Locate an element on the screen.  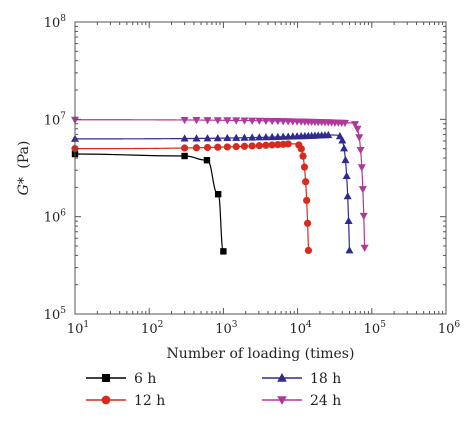
legend-item: 6 h is located at coordinates (121, 379).